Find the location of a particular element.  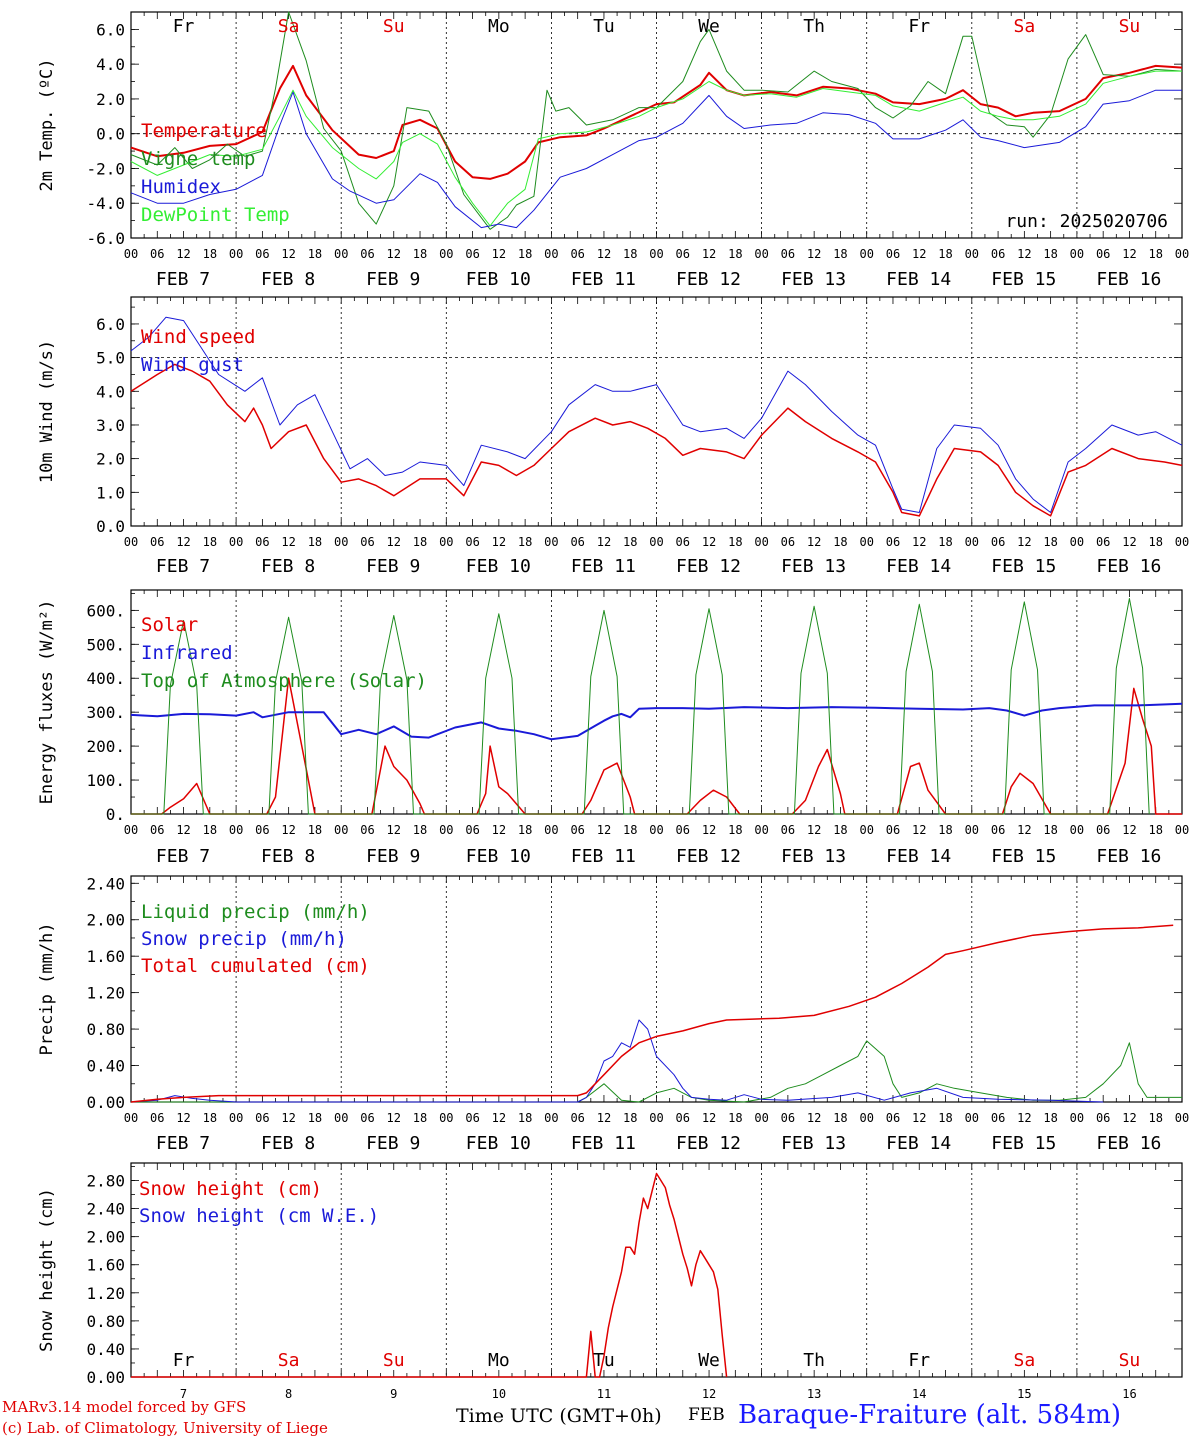

y-tick-label: 200. is located at coordinates (105, 746).